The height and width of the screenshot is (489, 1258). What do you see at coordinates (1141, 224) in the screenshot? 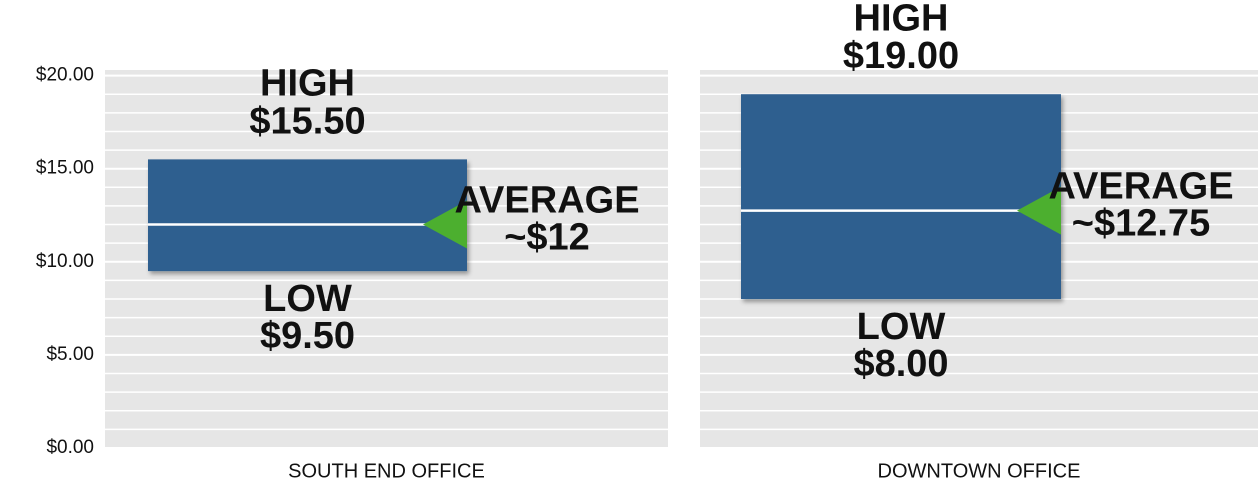
I see `average-value-label: ~$12.75` at bounding box center [1141, 224].